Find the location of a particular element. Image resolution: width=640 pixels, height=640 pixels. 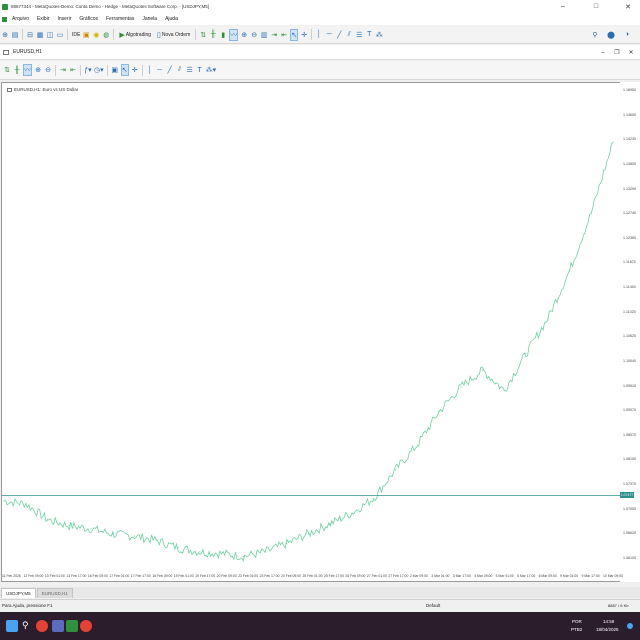

chart-toolbar: ⇅ ╫ 〰 ⊕ ⊖ ⇥ ⇤ ƒ▾ ◷▾ ▣ ↖ ✛ │ ─ ╱ ⫽ ☰ T ⁂▾ is located at coordinates (320, 70).